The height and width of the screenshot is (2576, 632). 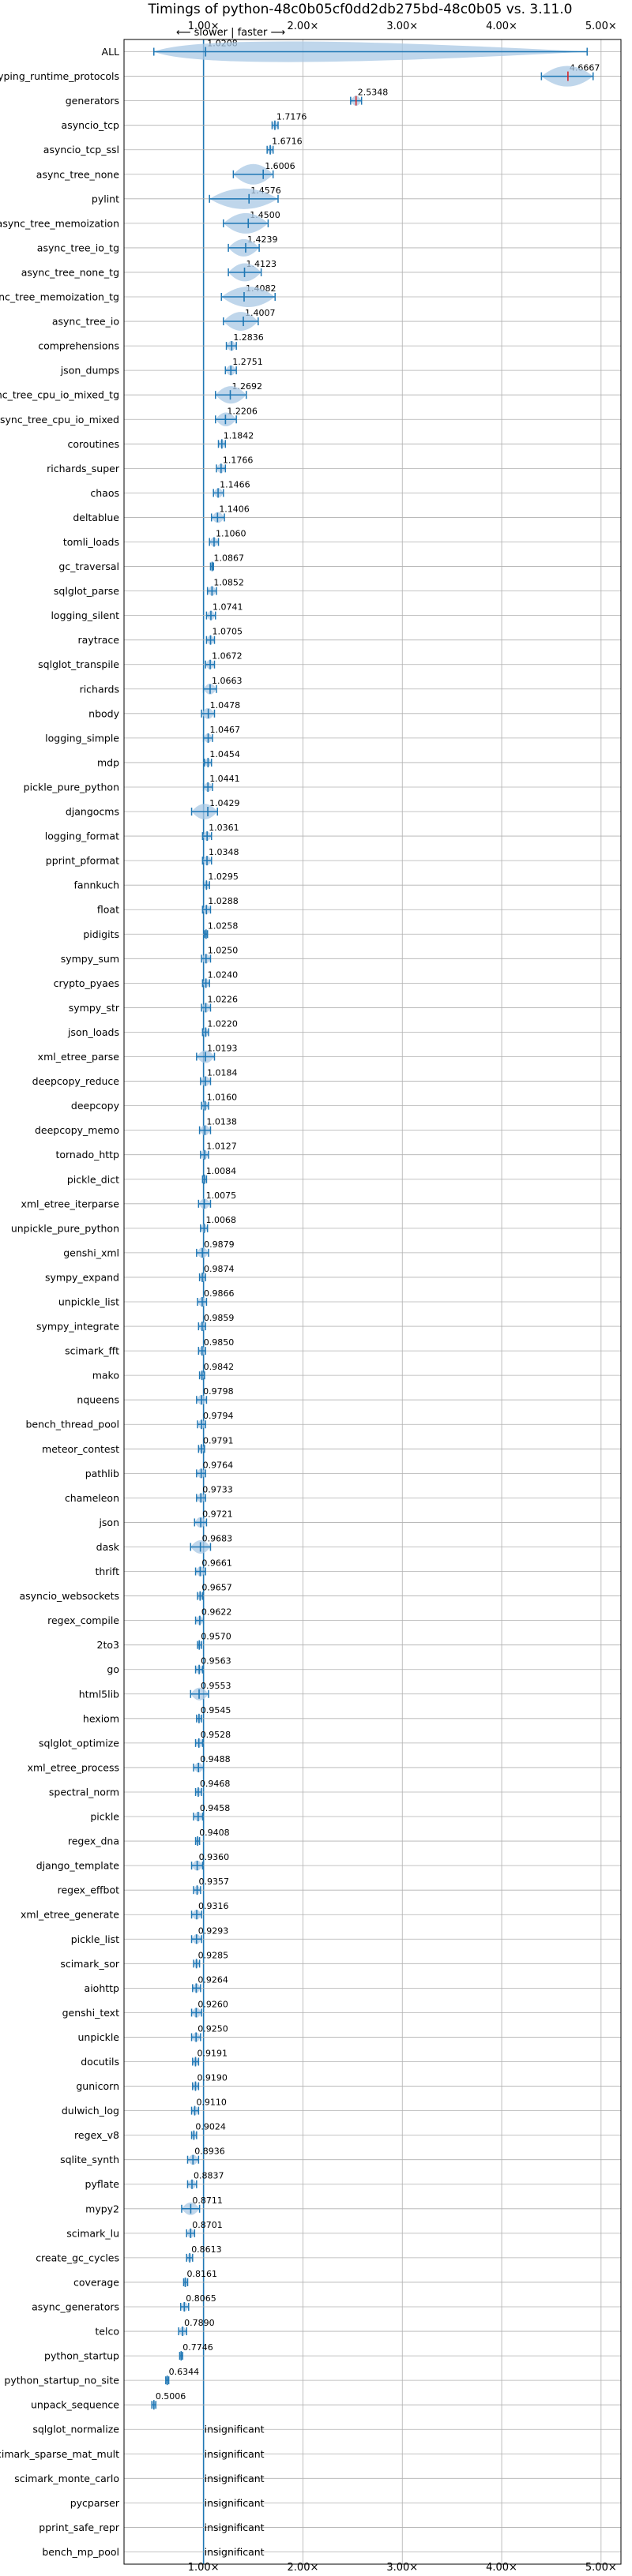 I want to click on benchmark-label: unpack_sequence, so click(x=75, y=2405).